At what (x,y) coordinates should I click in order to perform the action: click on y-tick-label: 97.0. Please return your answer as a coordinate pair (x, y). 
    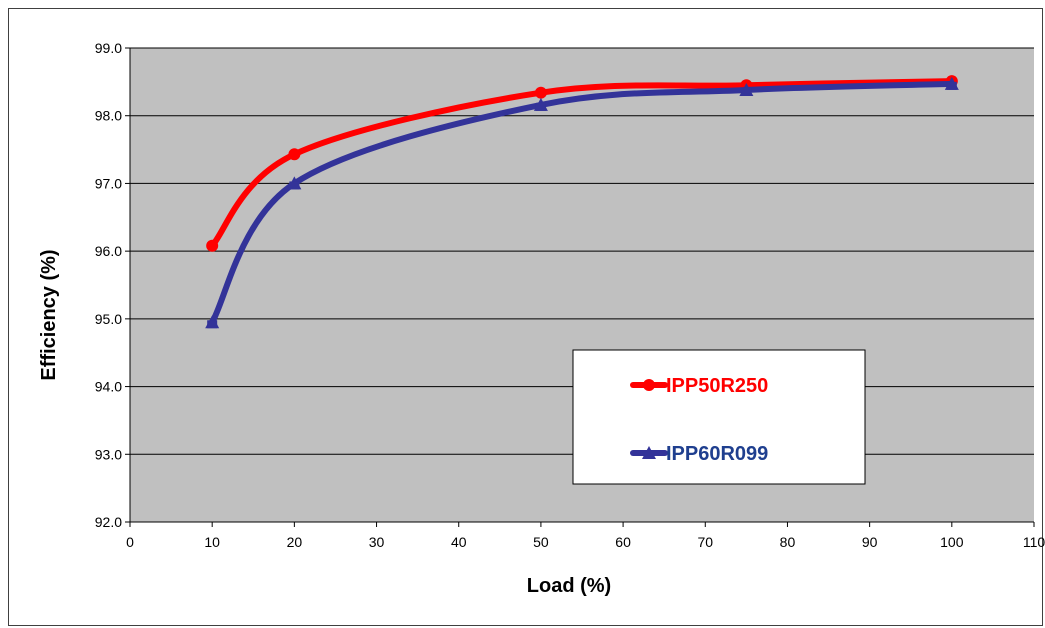
    Looking at the image, I should click on (108, 183).